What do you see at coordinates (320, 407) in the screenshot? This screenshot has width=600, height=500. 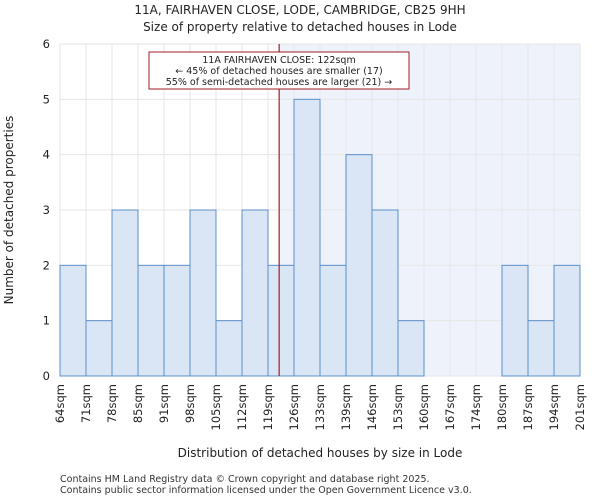 I see `x-tick-label: 133sqm` at bounding box center [320, 407].